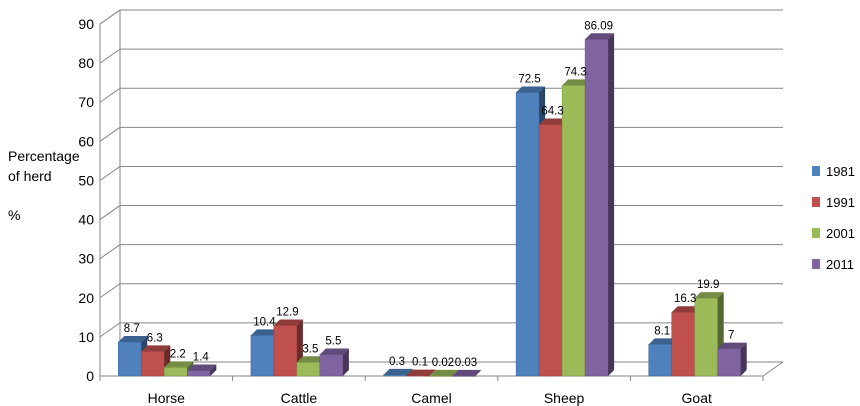 Image resolution: width=860 pixels, height=406 pixels. Describe the element at coordinates (420, 363) in the screenshot. I see `data-label: 0.1` at that location.